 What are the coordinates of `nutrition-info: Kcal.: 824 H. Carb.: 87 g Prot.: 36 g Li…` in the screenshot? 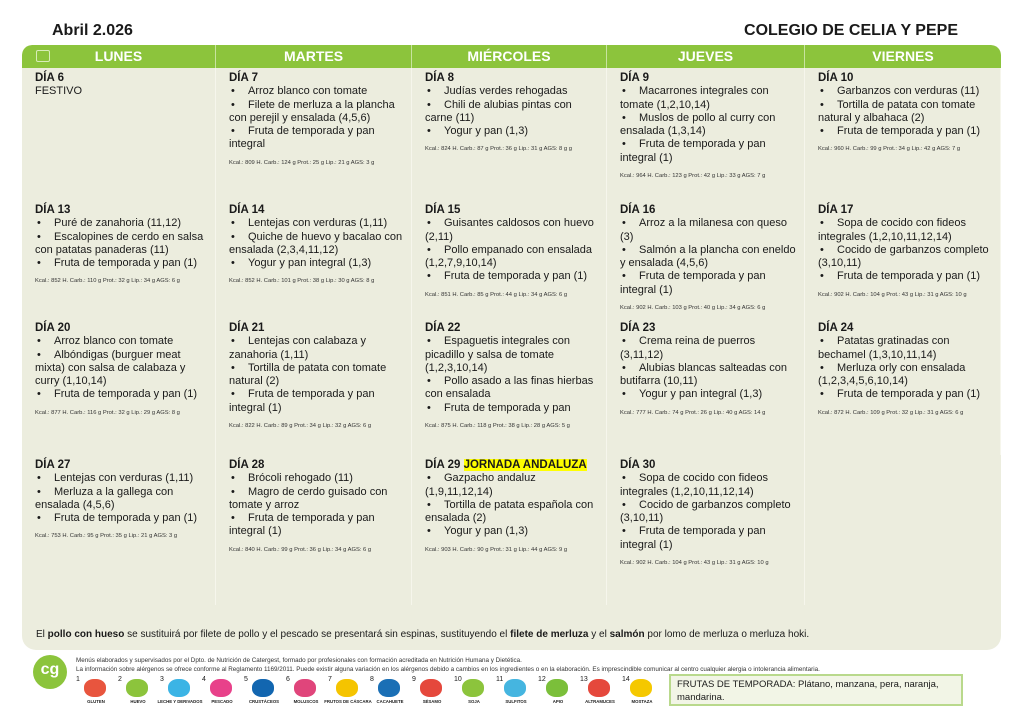 It's located at (498, 149).